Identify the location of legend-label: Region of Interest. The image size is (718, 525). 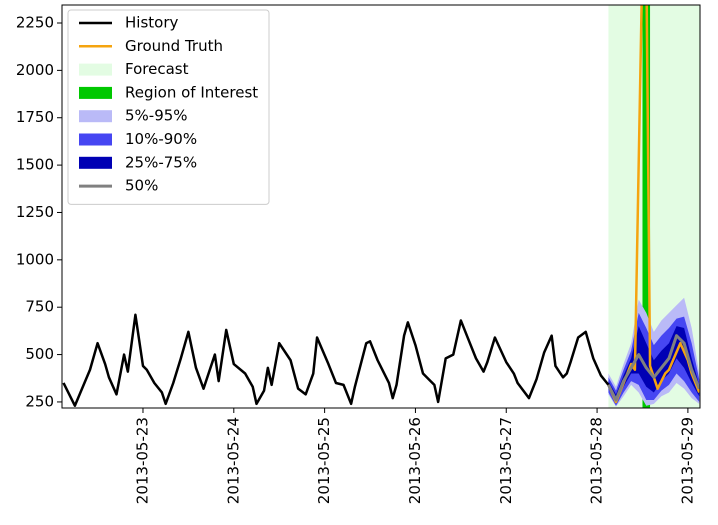
(191, 92).